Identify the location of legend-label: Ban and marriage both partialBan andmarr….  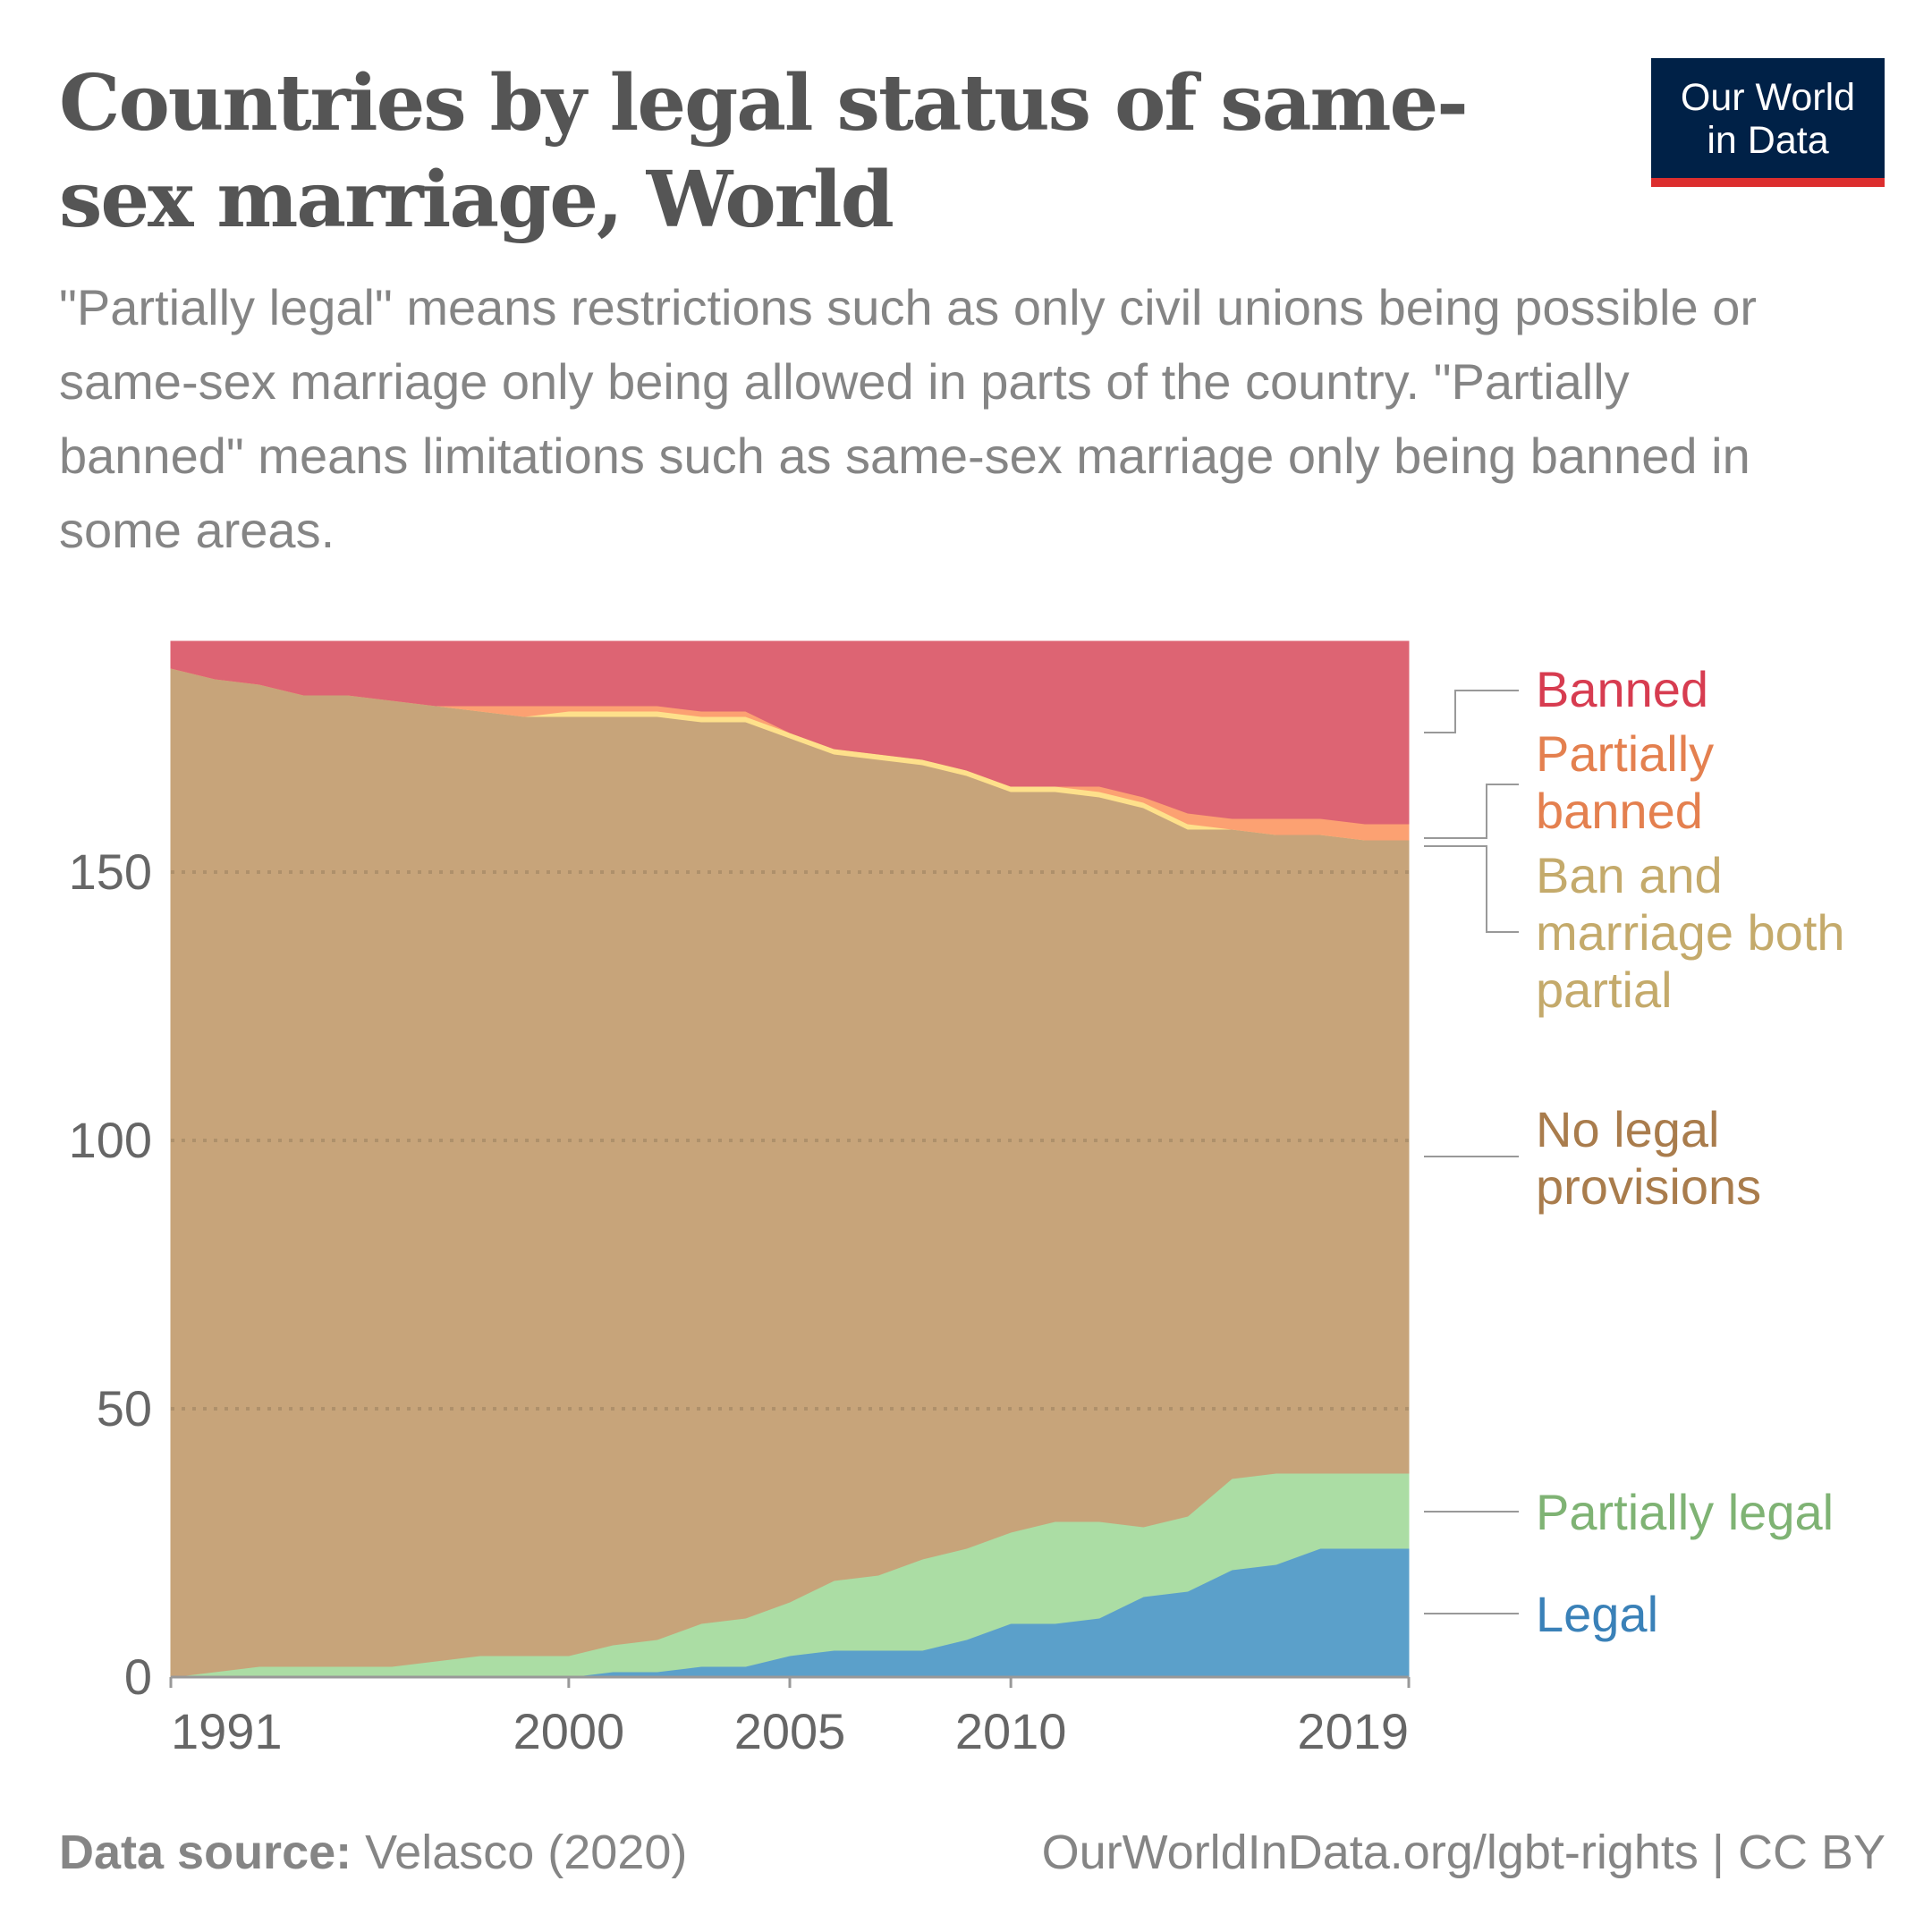
(1690, 932).